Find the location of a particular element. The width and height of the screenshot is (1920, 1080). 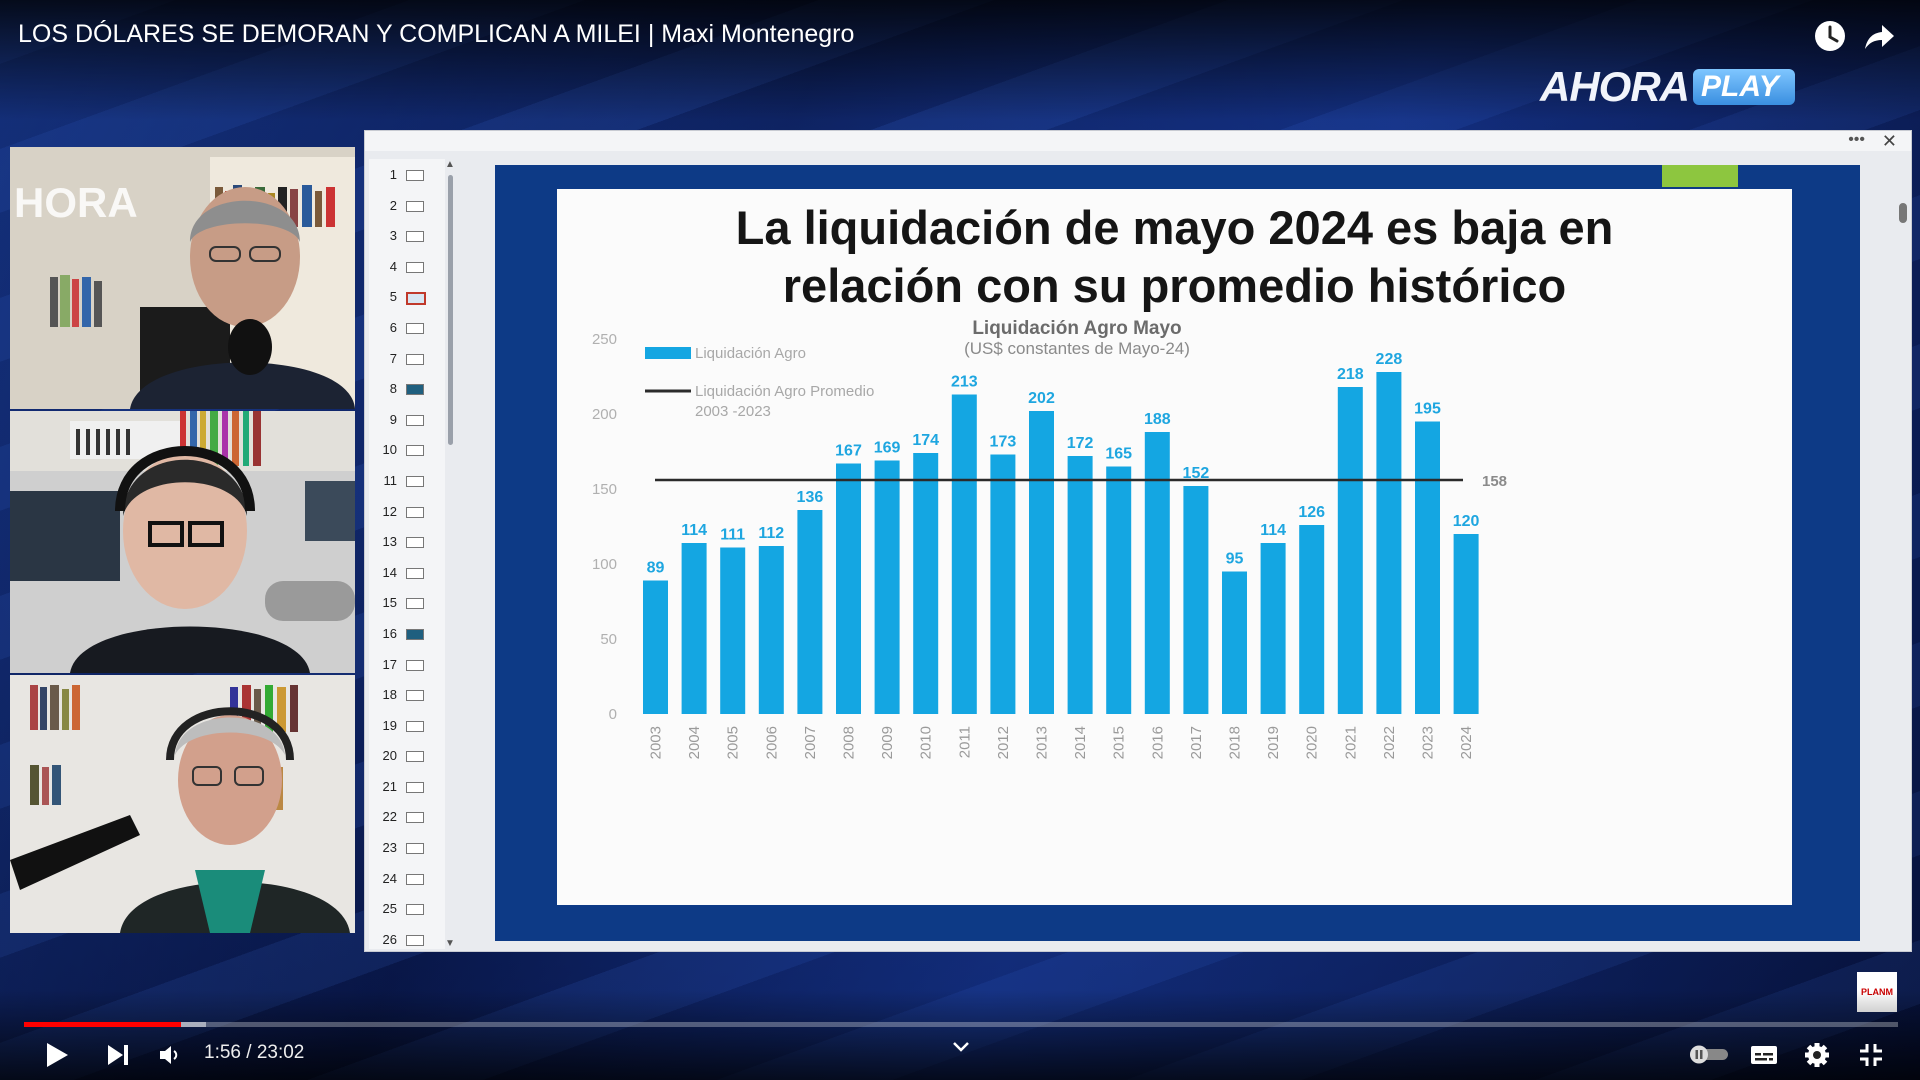

settings-icon is located at coordinates (1817, 1057).